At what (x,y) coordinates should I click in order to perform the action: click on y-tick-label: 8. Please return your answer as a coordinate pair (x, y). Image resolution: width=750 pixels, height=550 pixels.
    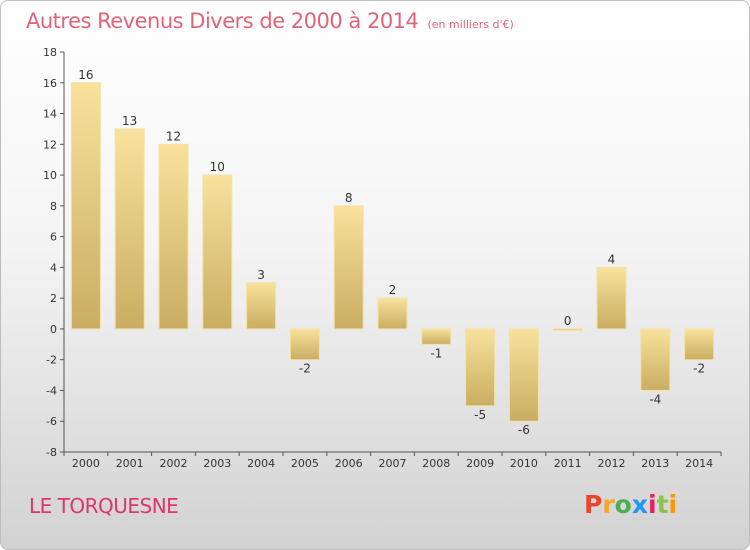
    Looking at the image, I should click on (53, 206).